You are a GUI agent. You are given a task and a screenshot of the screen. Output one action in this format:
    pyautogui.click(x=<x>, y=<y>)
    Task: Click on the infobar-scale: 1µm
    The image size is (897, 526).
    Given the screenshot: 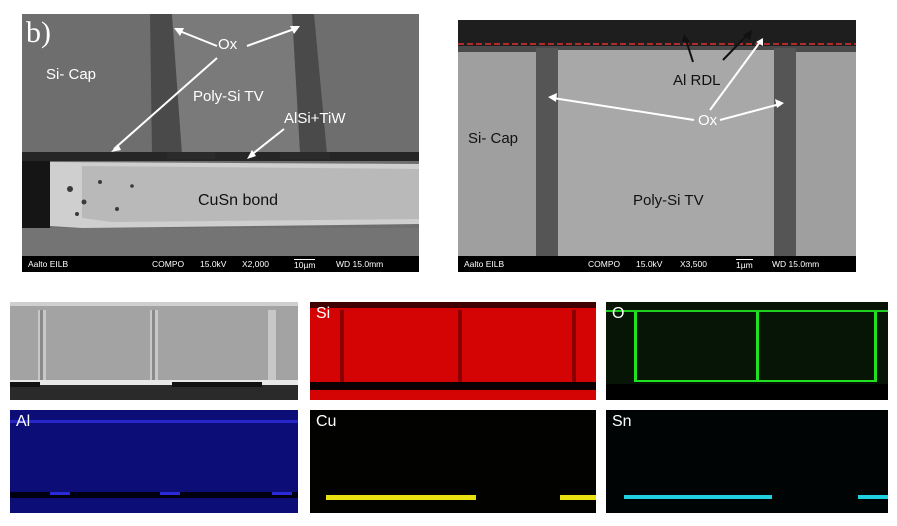 What is the action you would take?
    pyautogui.click(x=744, y=264)
    